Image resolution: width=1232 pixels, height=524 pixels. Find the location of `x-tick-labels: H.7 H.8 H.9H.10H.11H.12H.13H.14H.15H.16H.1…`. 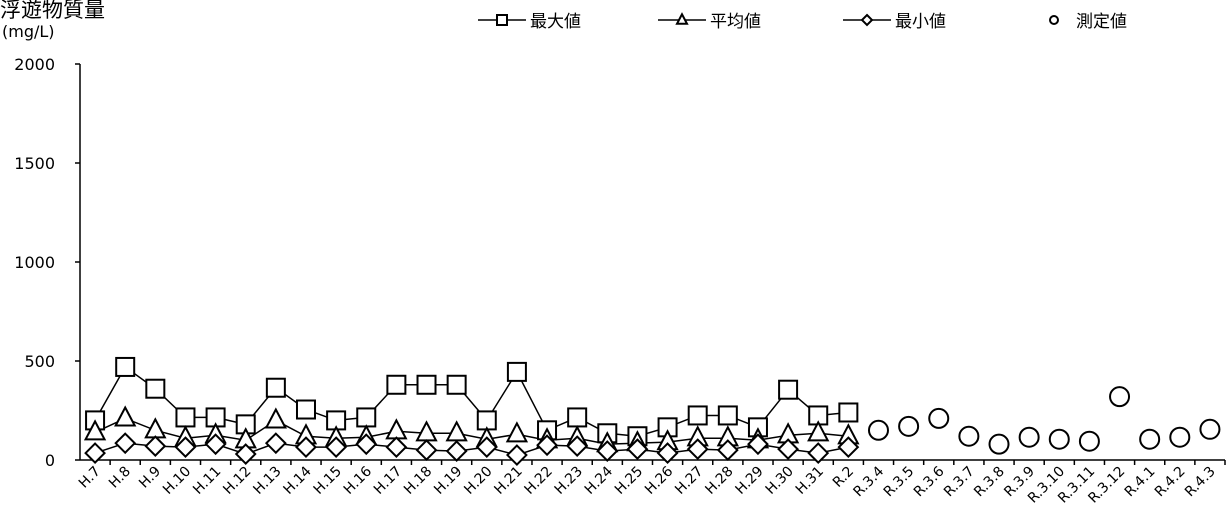

x-tick-labels: H.7 H.8 H.9H.10H.11H.12H.13H.14H.15H.16H.1… is located at coordinates (647, 484).